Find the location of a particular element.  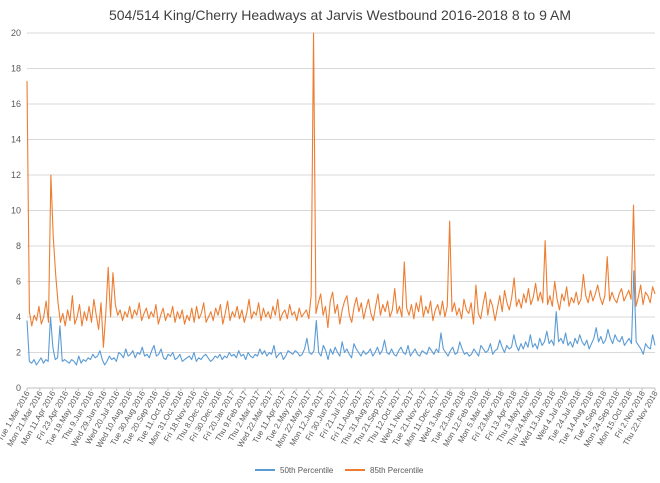

legend-label-0: 50th Percentile is located at coordinates (307, 470).